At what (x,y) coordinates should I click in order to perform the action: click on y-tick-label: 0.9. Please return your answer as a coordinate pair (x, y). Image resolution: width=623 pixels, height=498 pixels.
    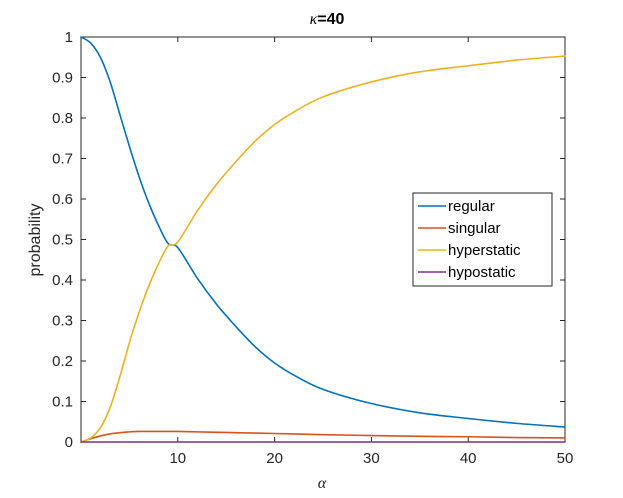
    Looking at the image, I should click on (62, 78).